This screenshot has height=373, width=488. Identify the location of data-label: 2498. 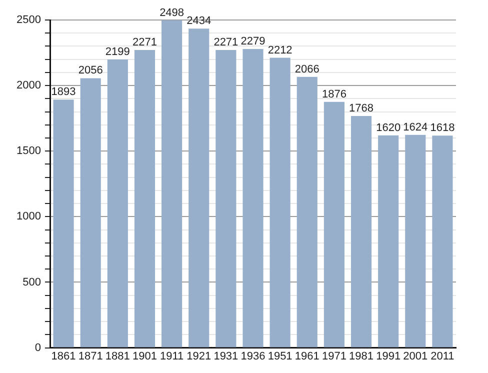
(172, 12).